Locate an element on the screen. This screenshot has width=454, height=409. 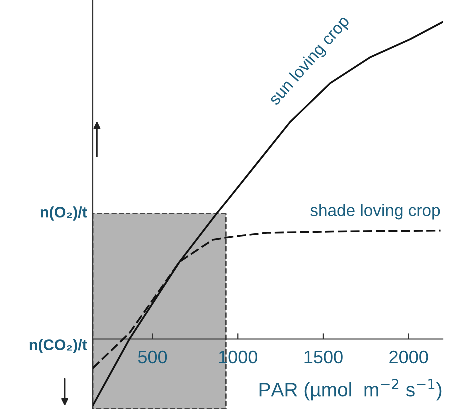
x-tick-label: 500 is located at coordinates (153, 357).